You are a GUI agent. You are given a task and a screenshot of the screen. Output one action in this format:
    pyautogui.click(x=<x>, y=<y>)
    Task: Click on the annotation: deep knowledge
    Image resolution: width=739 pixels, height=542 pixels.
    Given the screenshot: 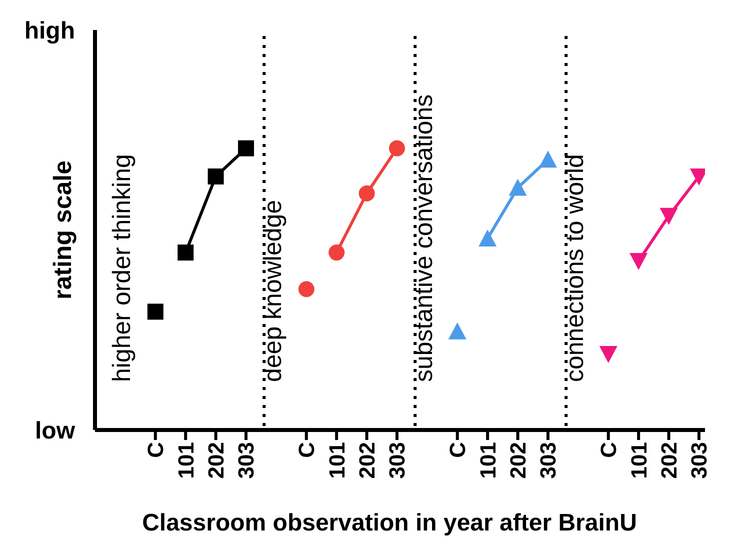 What is the action you would take?
    pyautogui.click(x=272, y=291)
    